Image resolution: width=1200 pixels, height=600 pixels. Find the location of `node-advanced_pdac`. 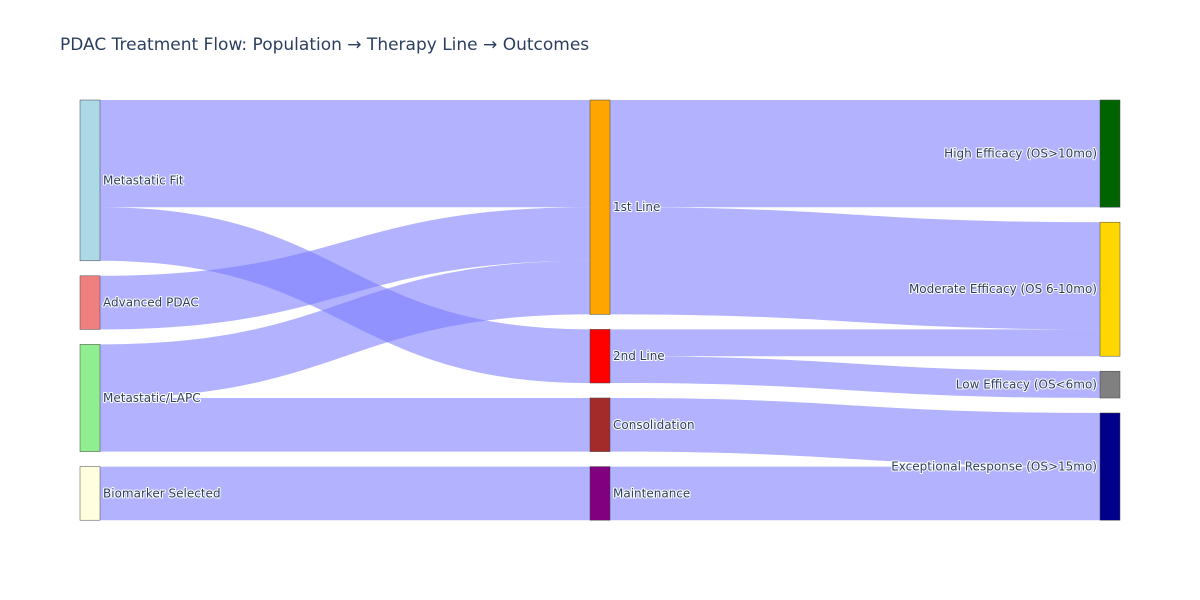

node-advanced_pdac is located at coordinates (90, 302).